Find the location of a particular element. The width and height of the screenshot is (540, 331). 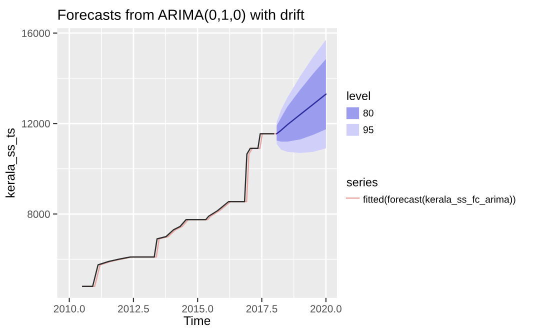

line-series is located at coordinates (301, 114).